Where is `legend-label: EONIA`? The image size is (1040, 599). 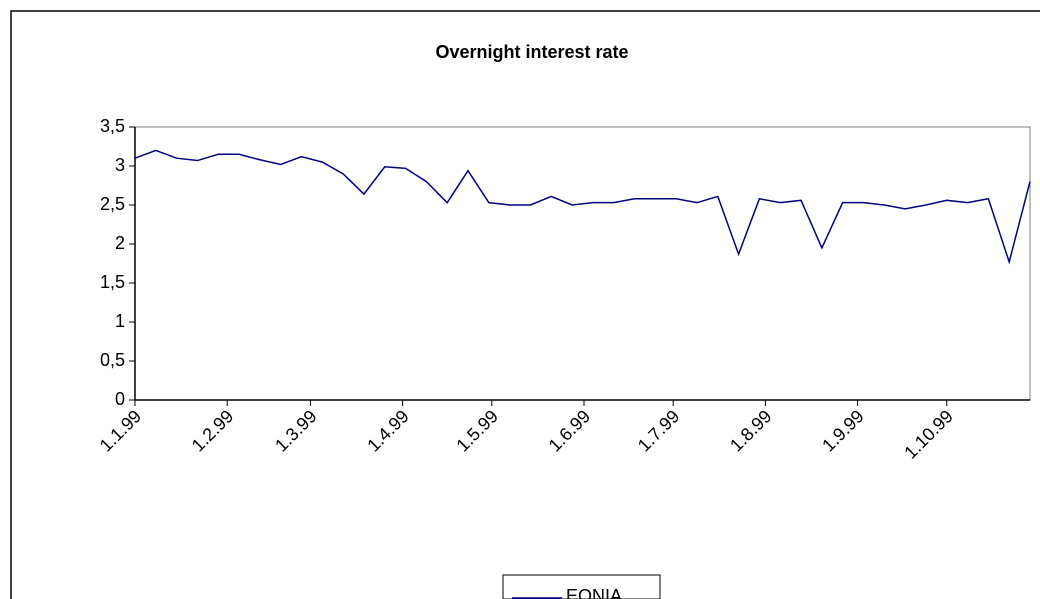 legend-label: EONIA is located at coordinates (594, 592).